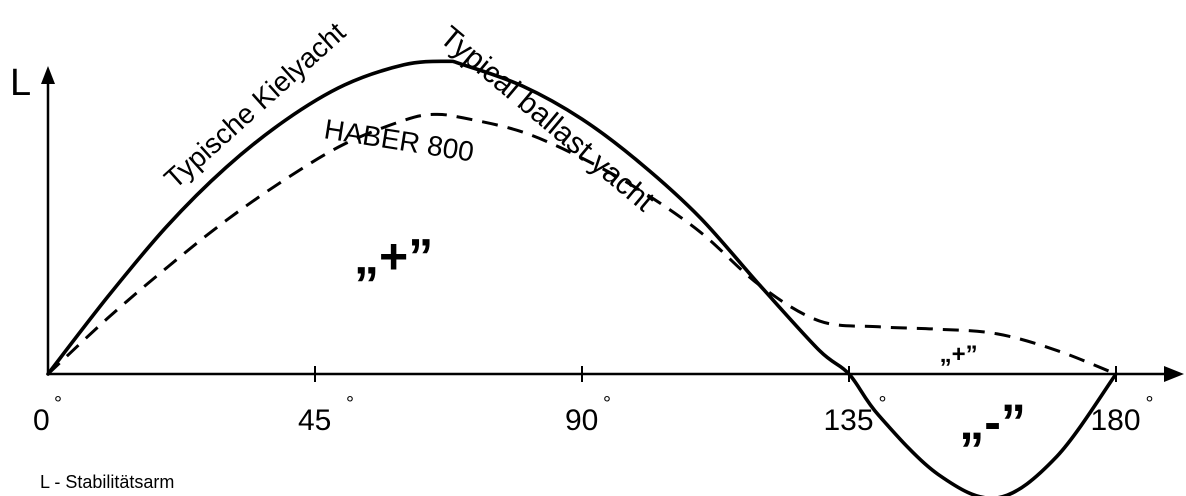 The image size is (1186, 496). What do you see at coordinates (581, 420) in the screenshot?
I see `x-tick-label-90: 90` at bounding box center [581, 420].